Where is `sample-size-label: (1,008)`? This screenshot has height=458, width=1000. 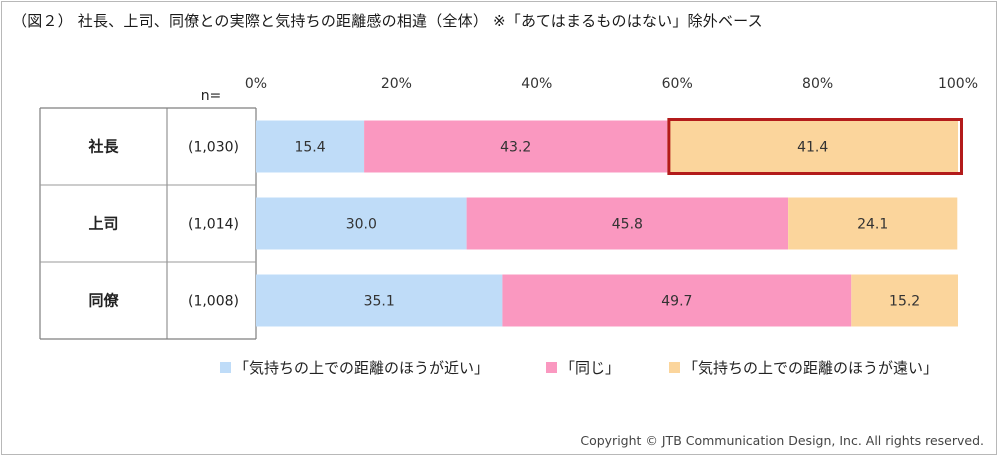 sample-size-label: (1,008) is located at coordinates (213, 302).